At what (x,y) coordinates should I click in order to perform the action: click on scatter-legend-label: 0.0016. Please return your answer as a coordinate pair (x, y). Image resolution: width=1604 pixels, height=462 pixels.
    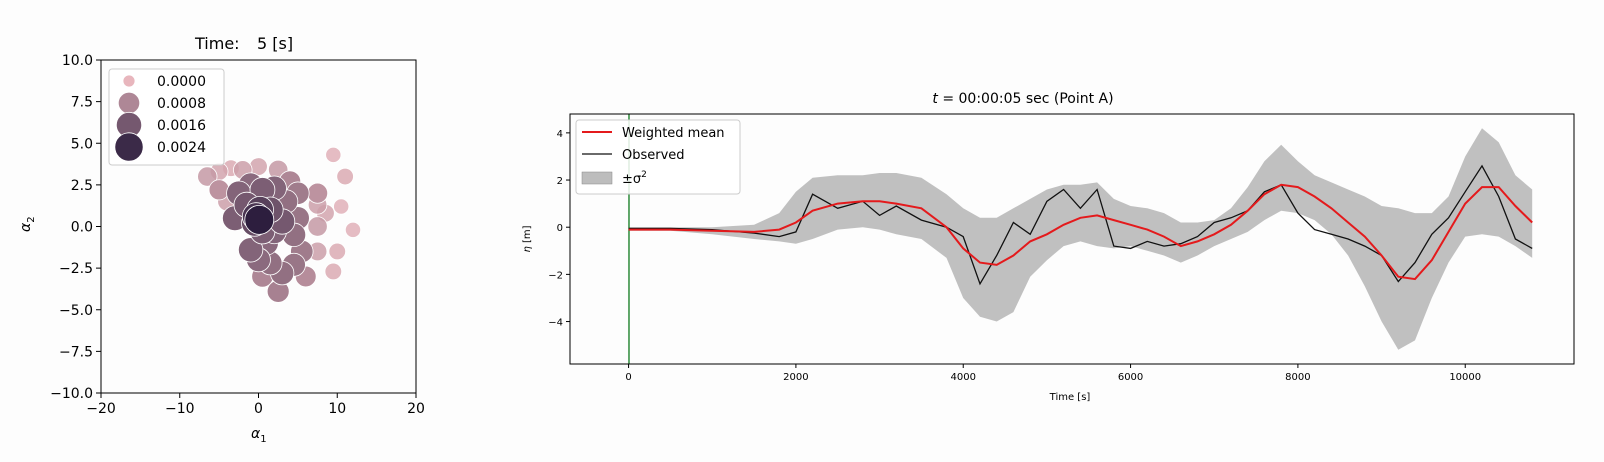
    Looking at the image, I should click on (181, 126).